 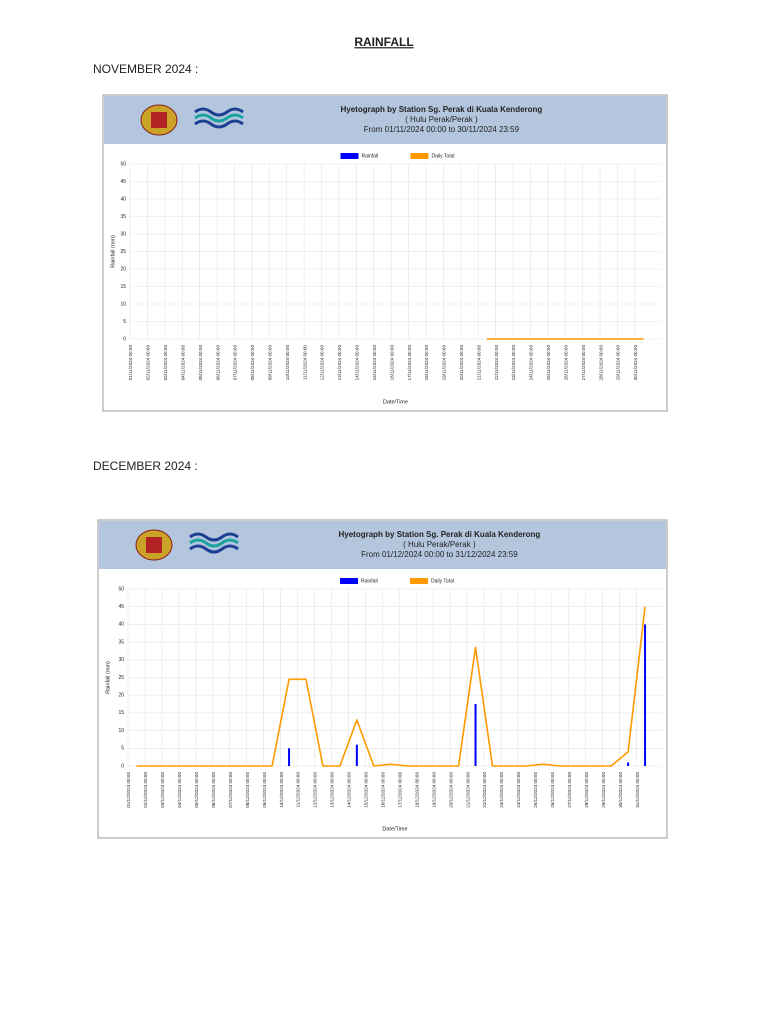 I want to click on x-tick-label: 30/12/2024 00:00, so click(x=620, y=790).